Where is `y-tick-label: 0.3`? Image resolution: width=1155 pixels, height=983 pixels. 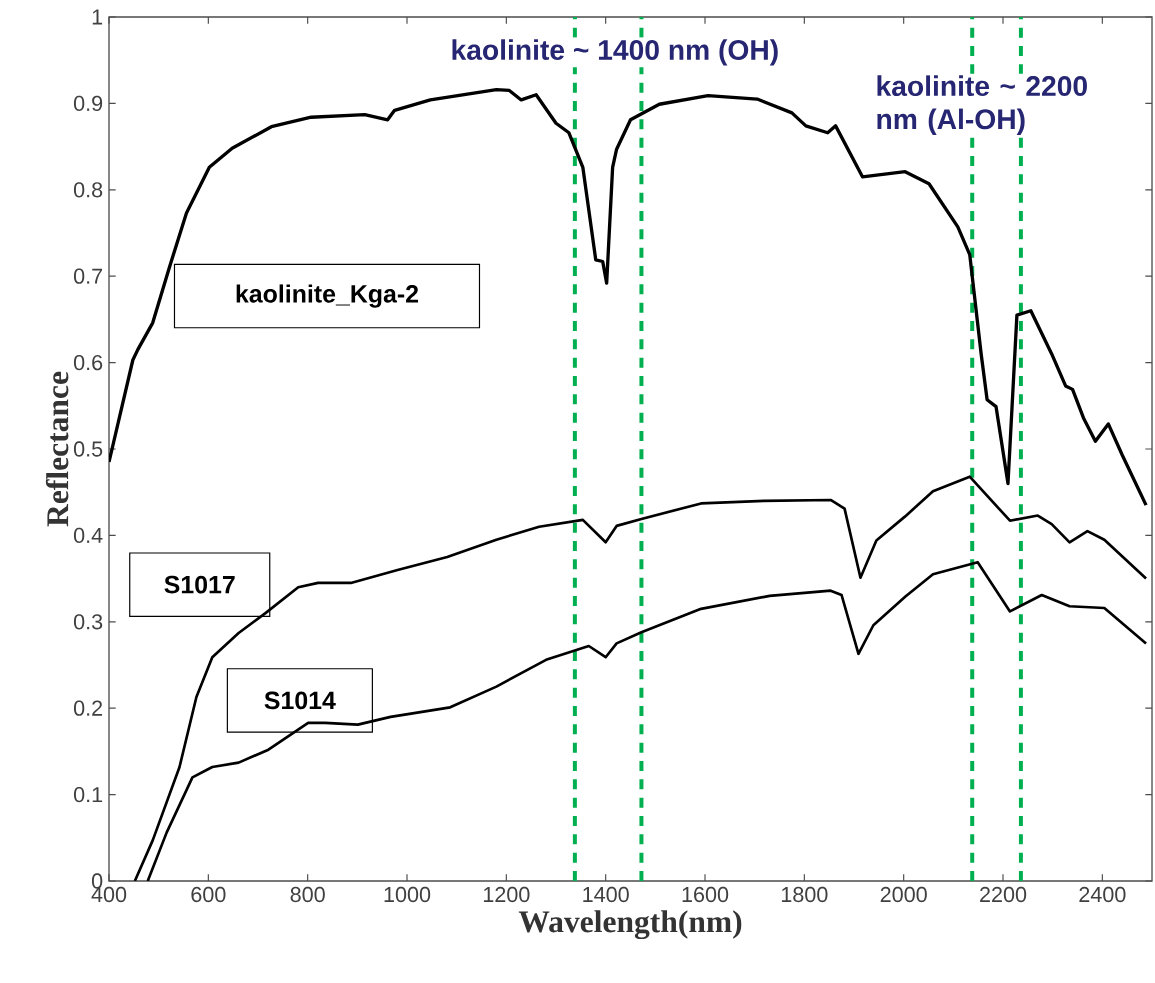
y-tick-label: 0.3 is located at coordinates (88, 622).